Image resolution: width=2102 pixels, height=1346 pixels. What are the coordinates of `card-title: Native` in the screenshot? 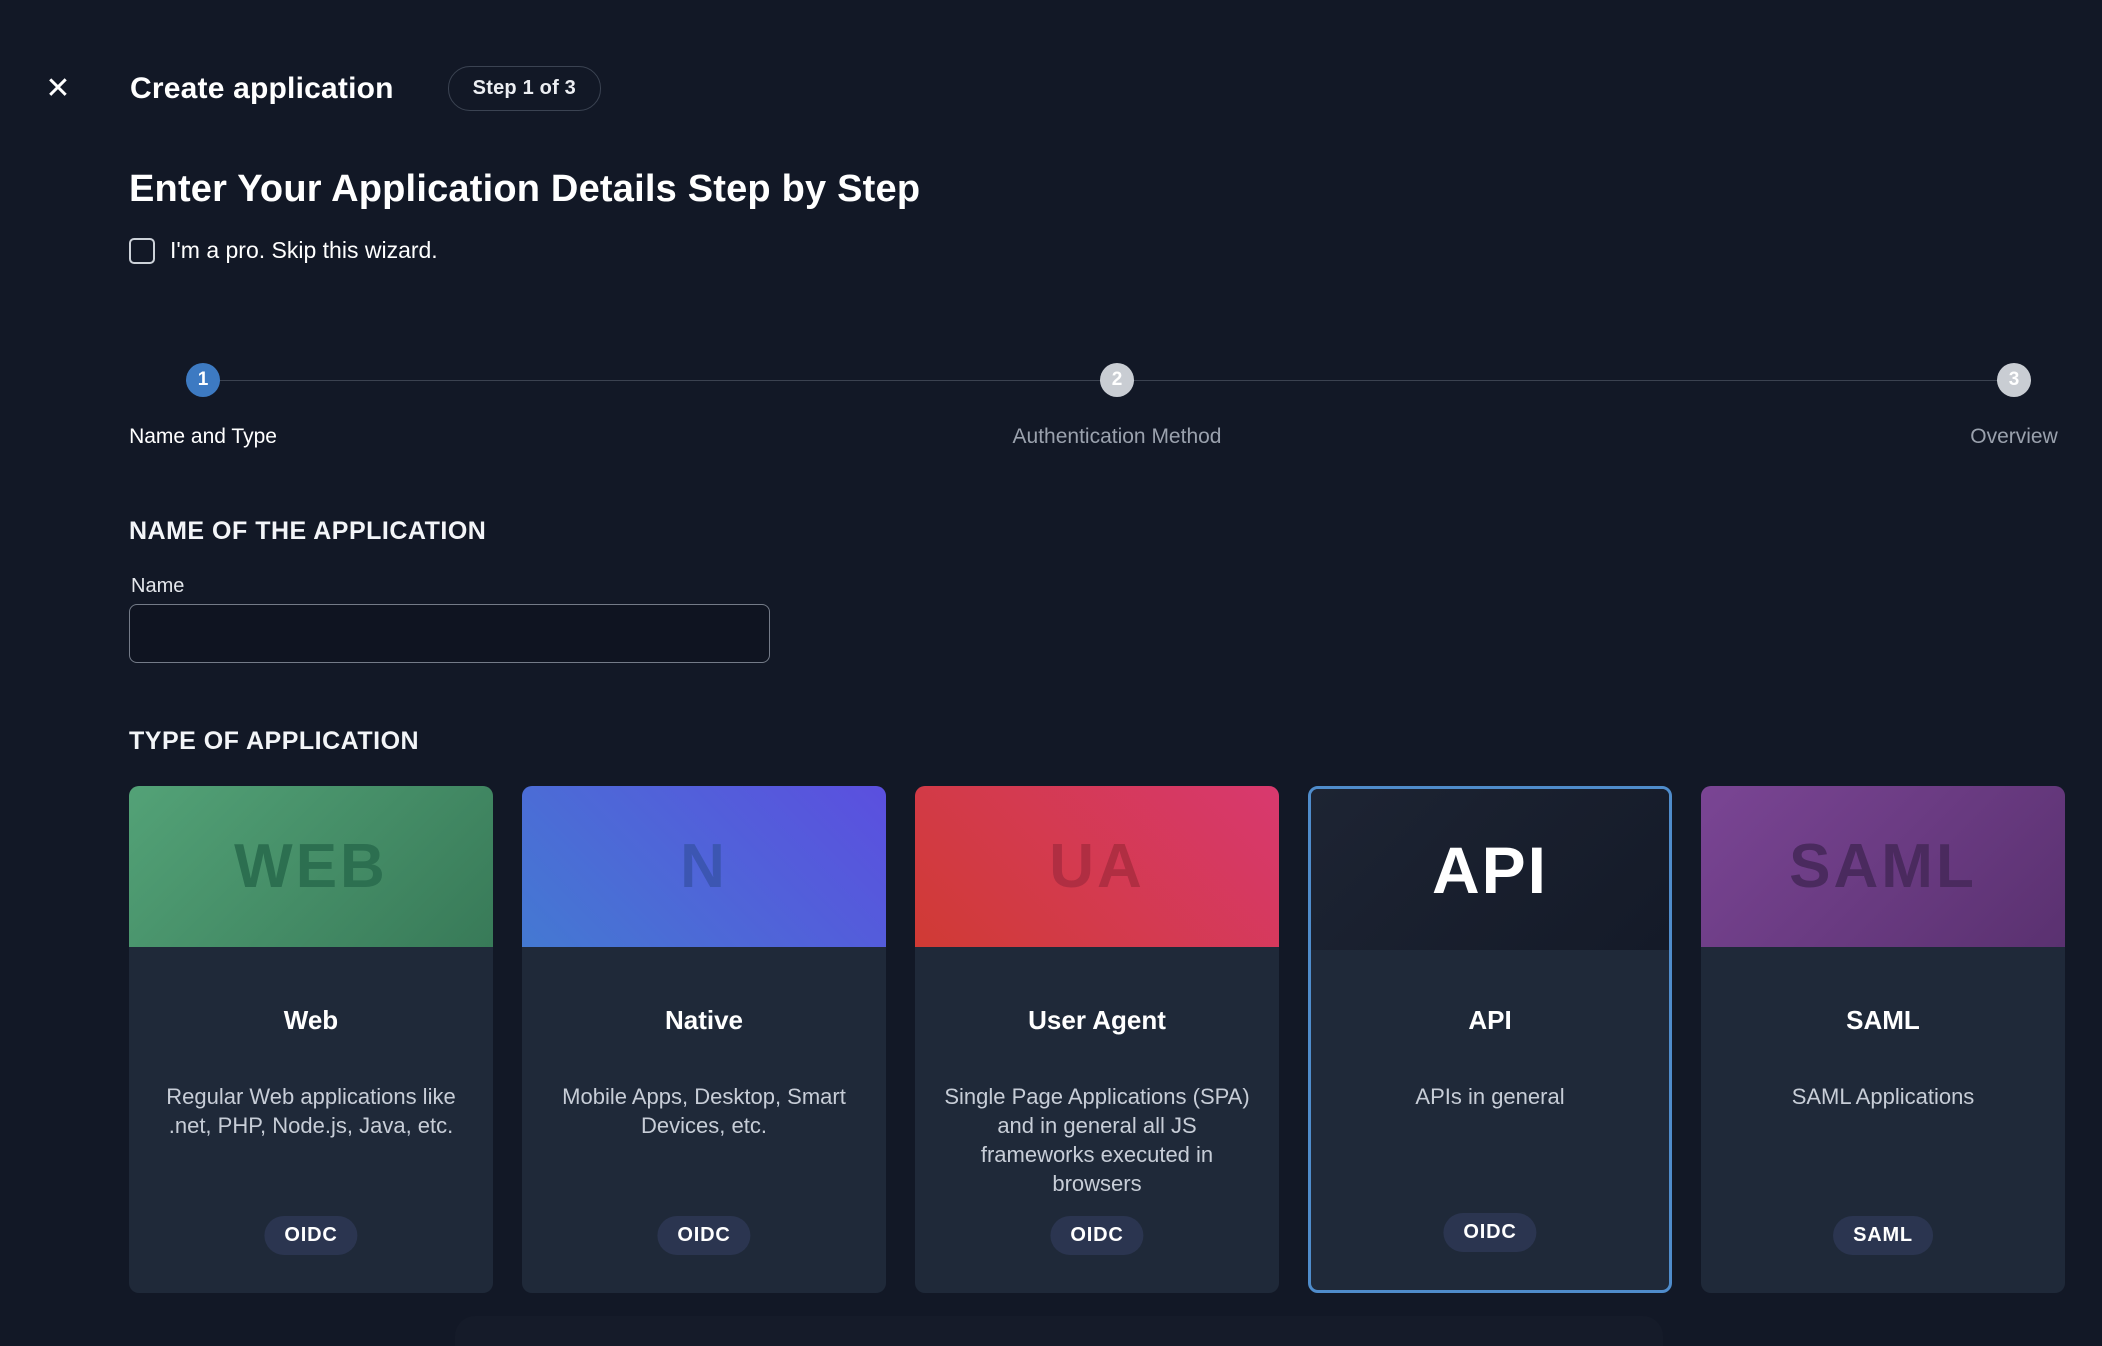 It's located at (704, 1020).